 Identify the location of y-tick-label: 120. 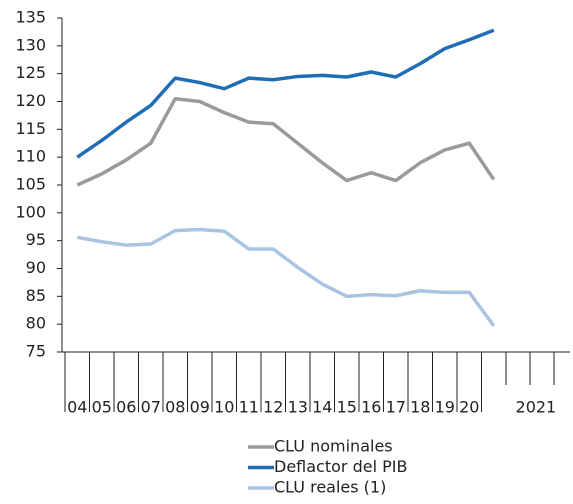
(30, 100).